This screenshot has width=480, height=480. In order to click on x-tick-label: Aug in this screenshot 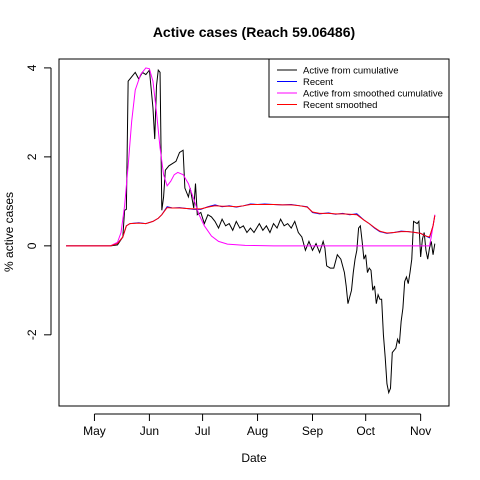, I will do `click(257, 431)`.